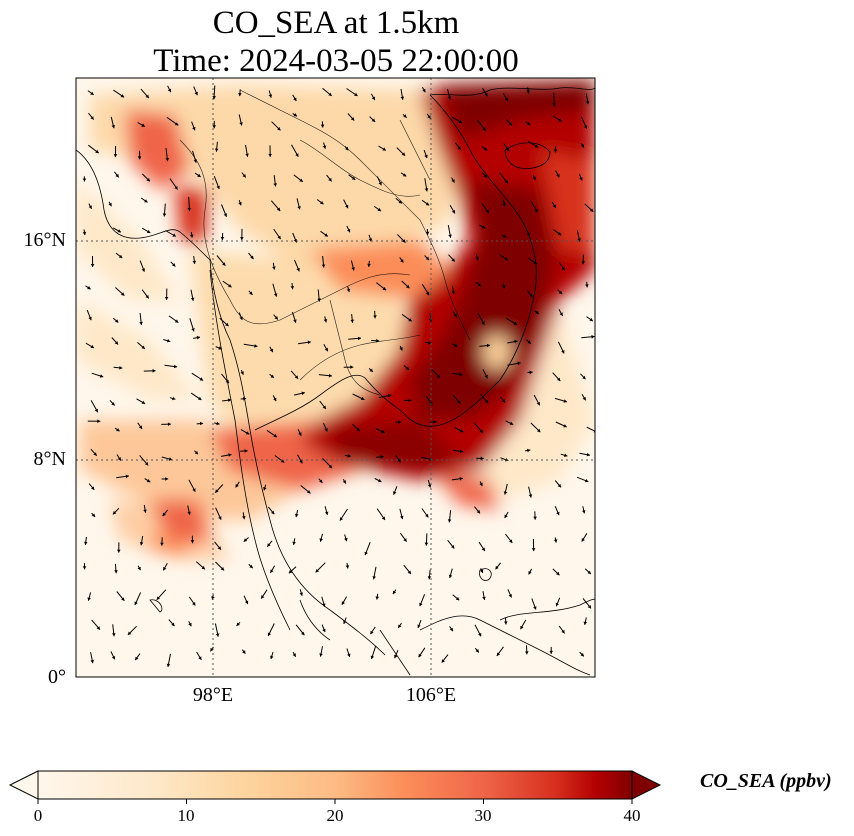 This screenshot has height=836, width=854. What do you see at coordinates (49, 459) in the screenshot?
I see `lat-tick-label: 8°N` at bounding box center [49, 459].